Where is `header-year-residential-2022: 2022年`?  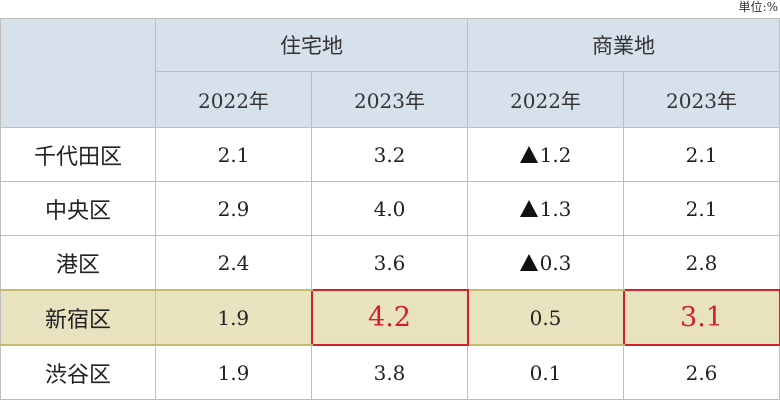
header-year-residential-2022: 2022年 is located at coordinates (233, 99).